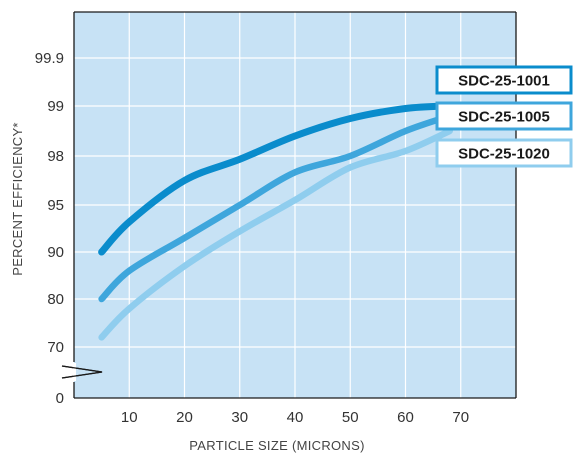 The width and height of the screenshot is (581, 458). I want to click on x-tick-label: 50, so click(350, 417).